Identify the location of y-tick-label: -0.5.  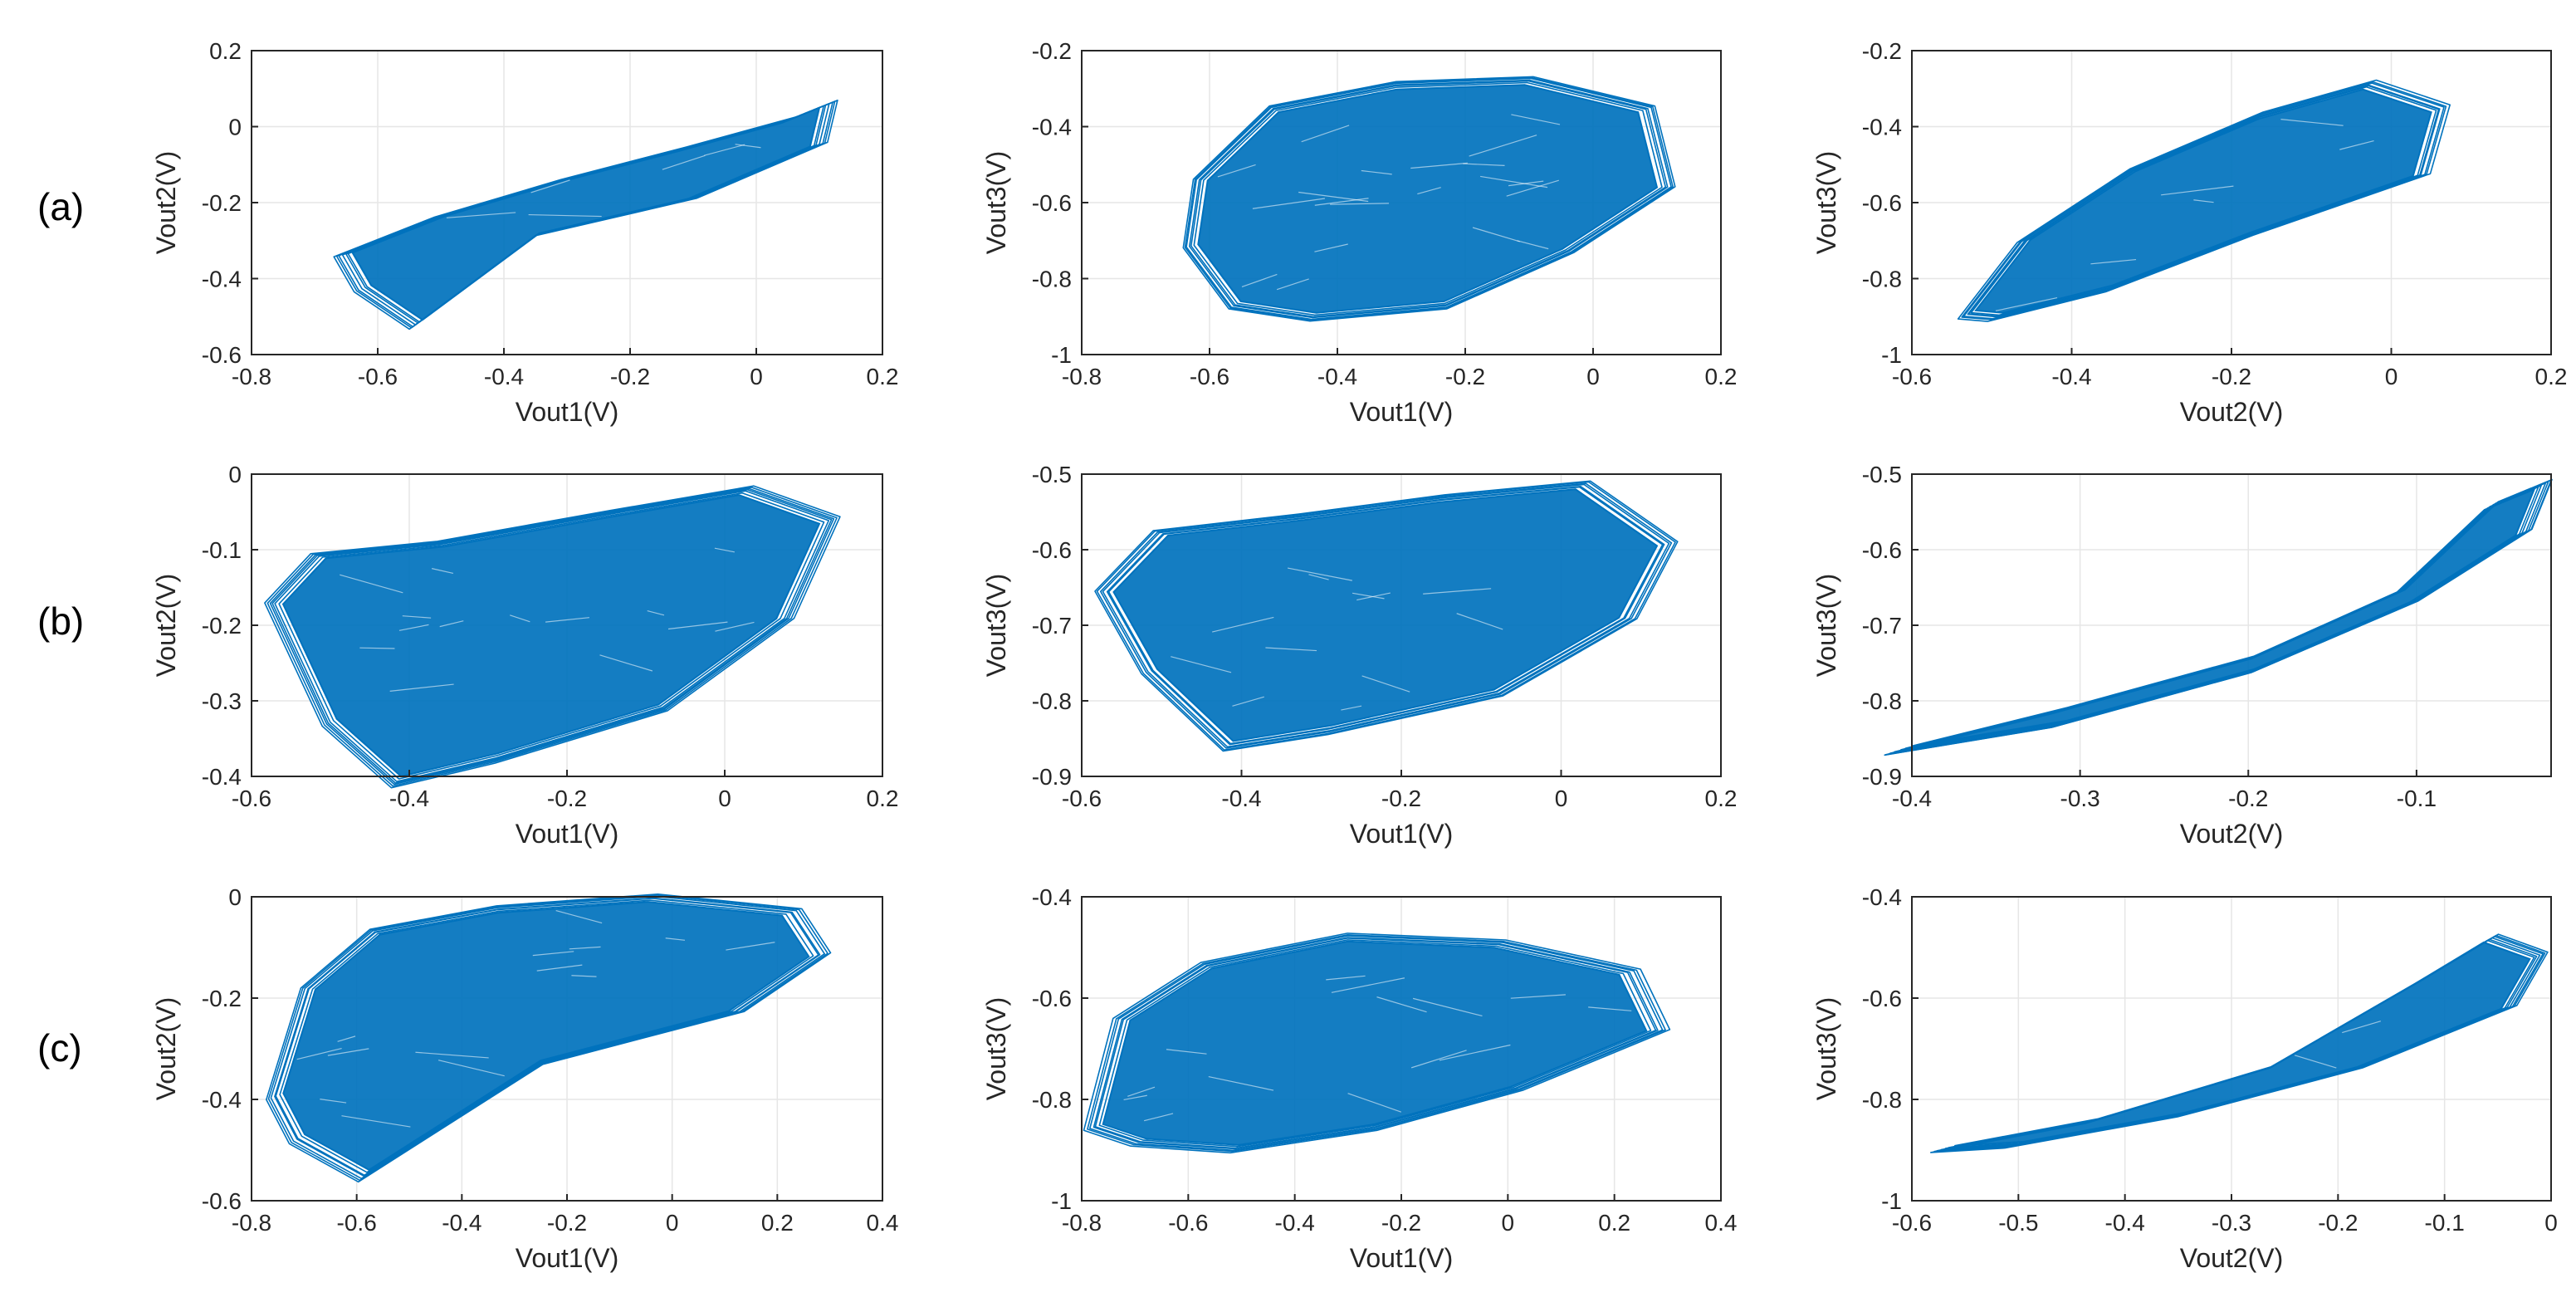
(1882, 474).